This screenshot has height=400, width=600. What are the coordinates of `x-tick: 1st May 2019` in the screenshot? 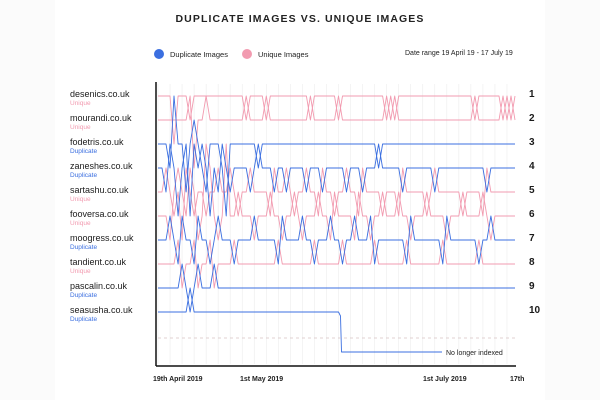 It's located at (262, 379).